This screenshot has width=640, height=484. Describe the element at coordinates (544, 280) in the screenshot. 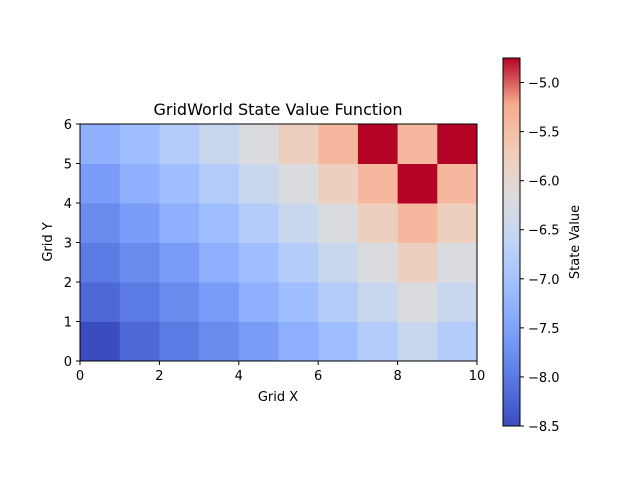

I see `tick-label: −7.0` at that location.